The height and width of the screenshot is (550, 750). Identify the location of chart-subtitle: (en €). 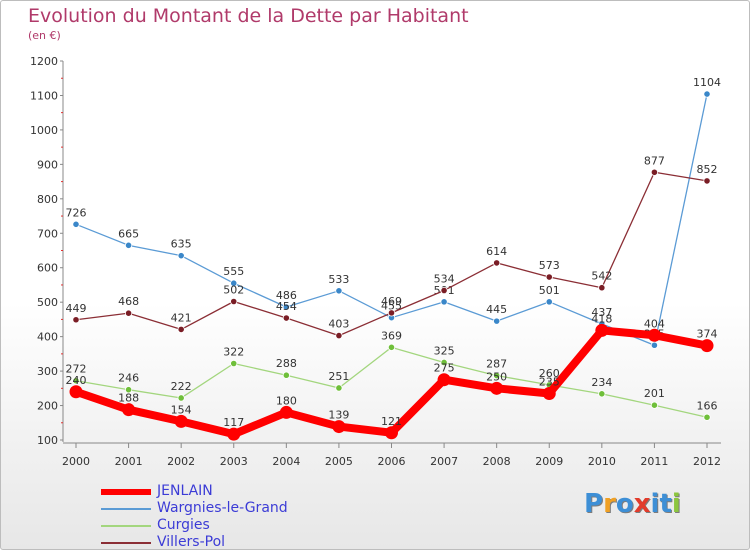
(44, 35).